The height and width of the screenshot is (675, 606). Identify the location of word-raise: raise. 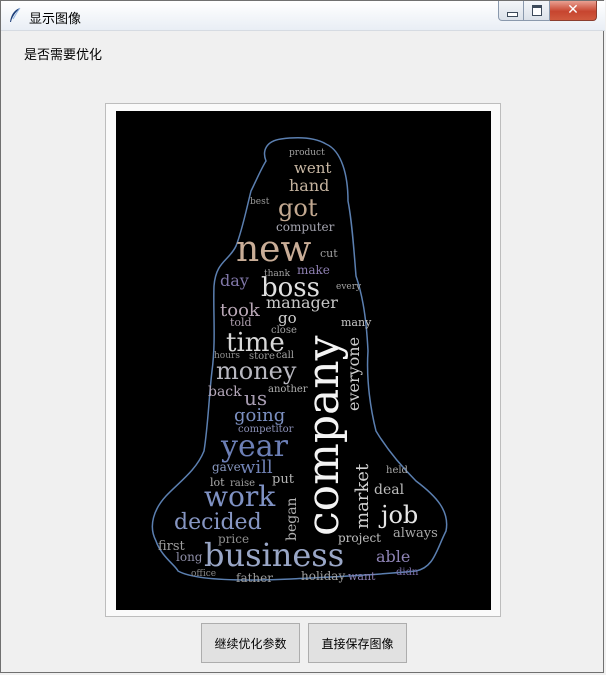
(242, 483).